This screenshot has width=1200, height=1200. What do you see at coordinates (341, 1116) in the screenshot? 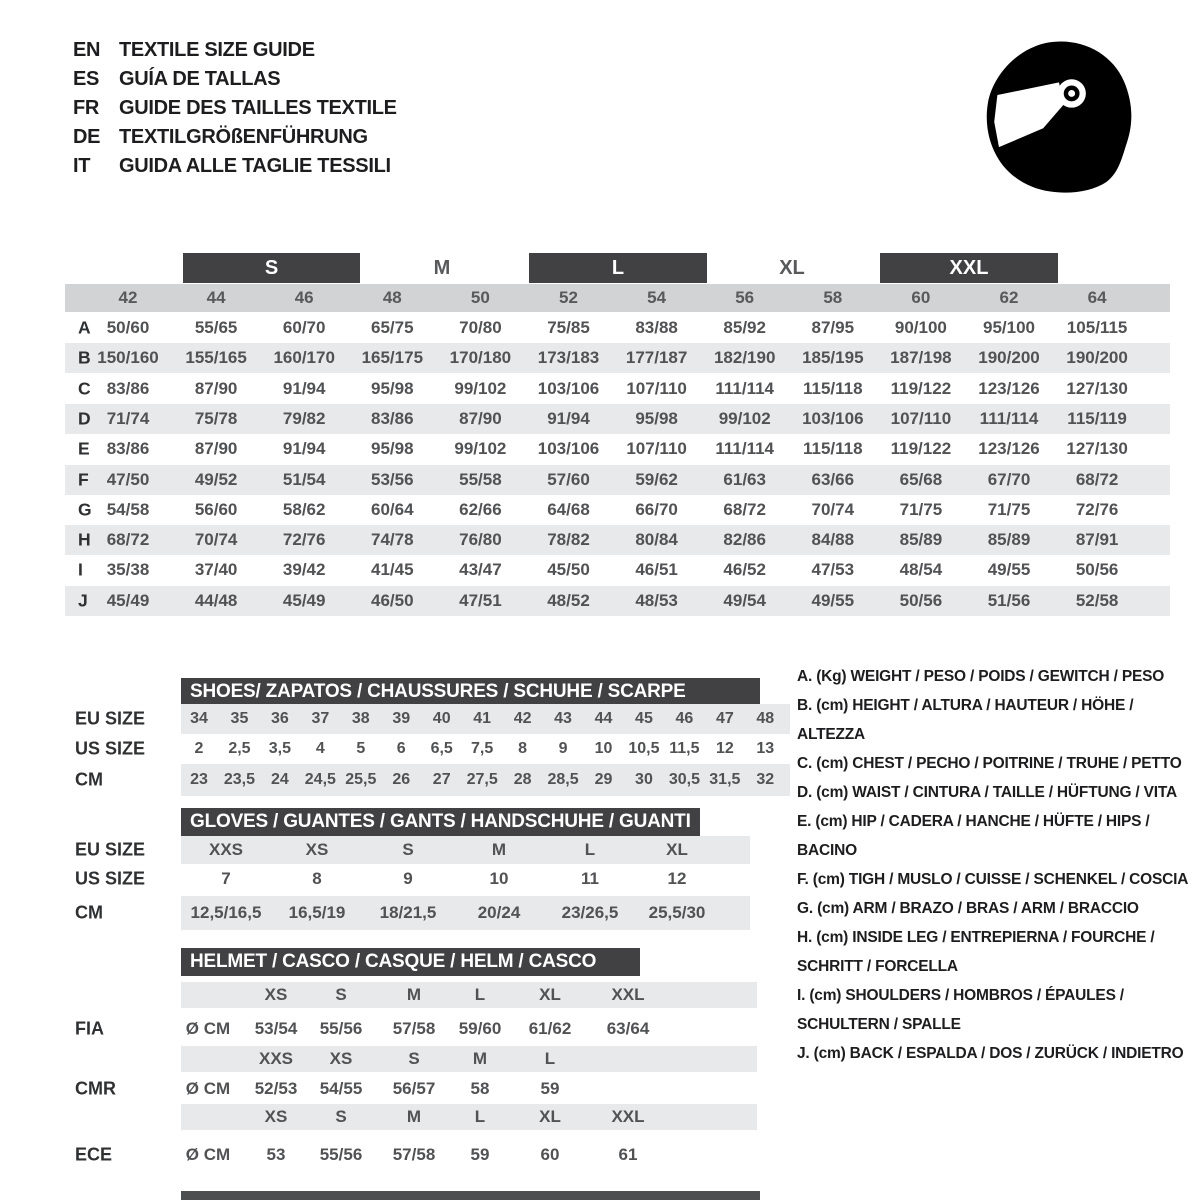
I see `helmet-size-header: S` at bounding box center [341, 1116].